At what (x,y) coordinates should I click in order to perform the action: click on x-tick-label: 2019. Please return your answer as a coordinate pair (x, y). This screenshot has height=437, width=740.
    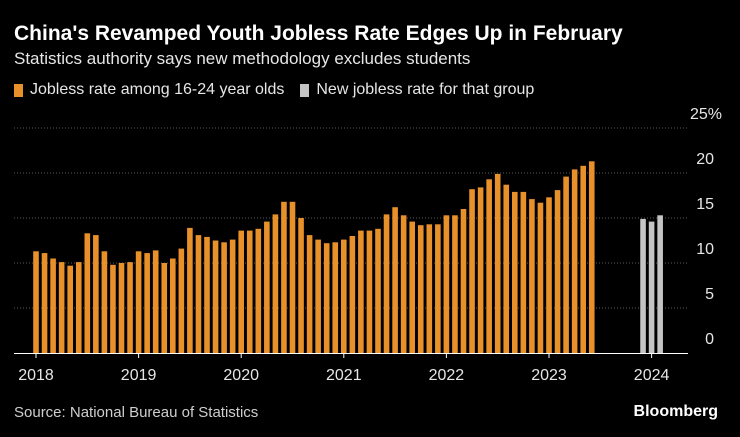
    Looking at the image, I should click on (139, 375).